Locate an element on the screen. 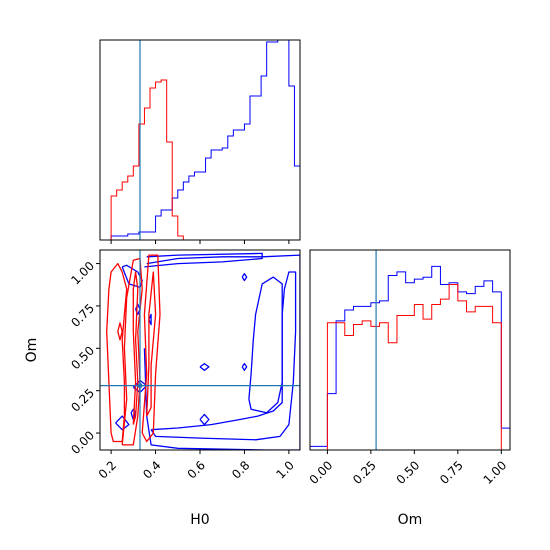  h0-om-contour-ytick-label: 0.25 is located at coordinates (82, 400).